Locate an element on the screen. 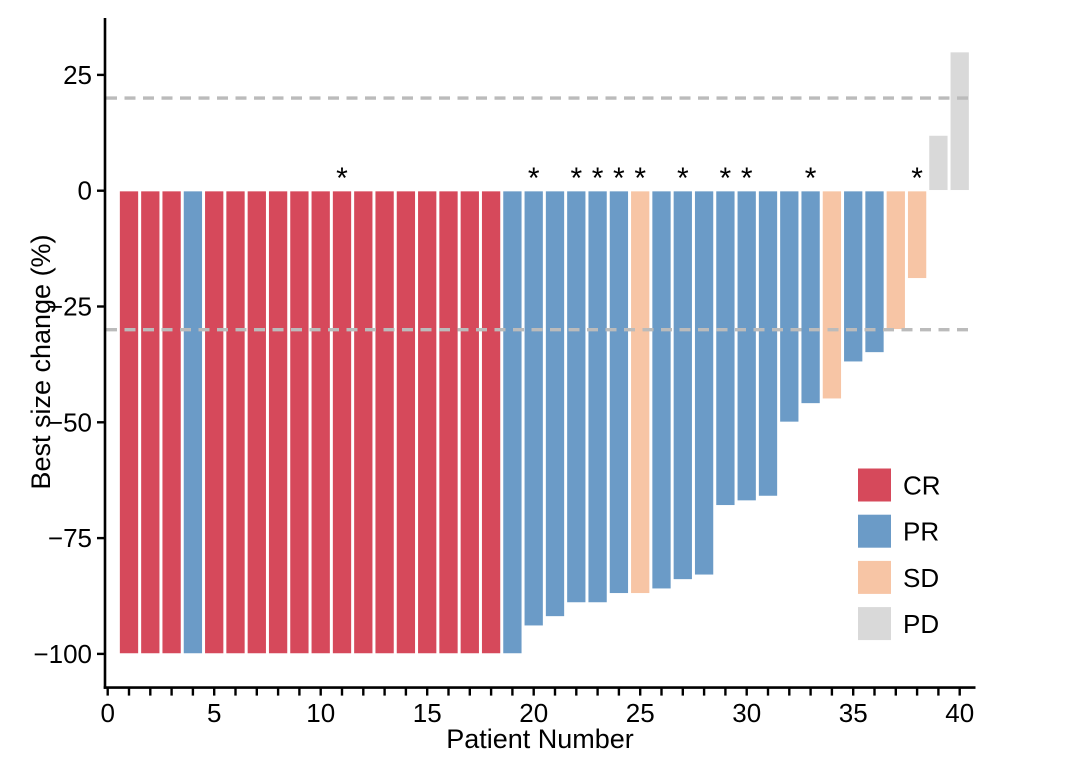  legend-label-CR: CR is located at coordinates (922, 486).